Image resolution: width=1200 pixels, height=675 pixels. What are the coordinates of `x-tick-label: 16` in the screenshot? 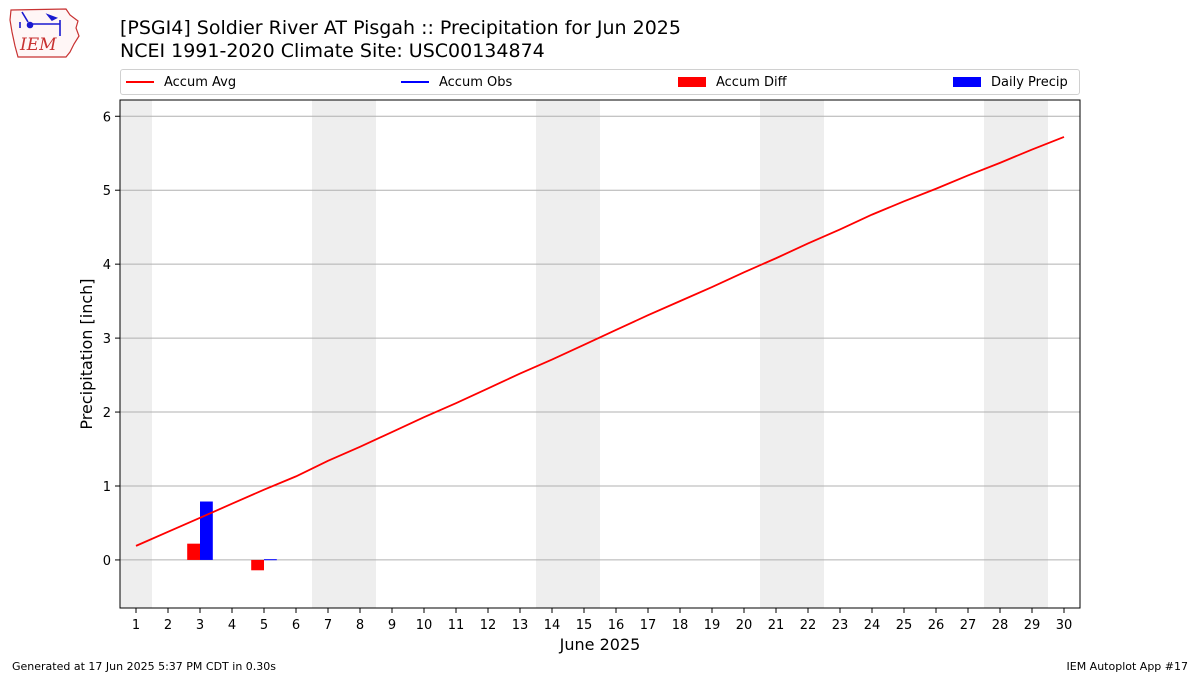 It's located at (616, 625).